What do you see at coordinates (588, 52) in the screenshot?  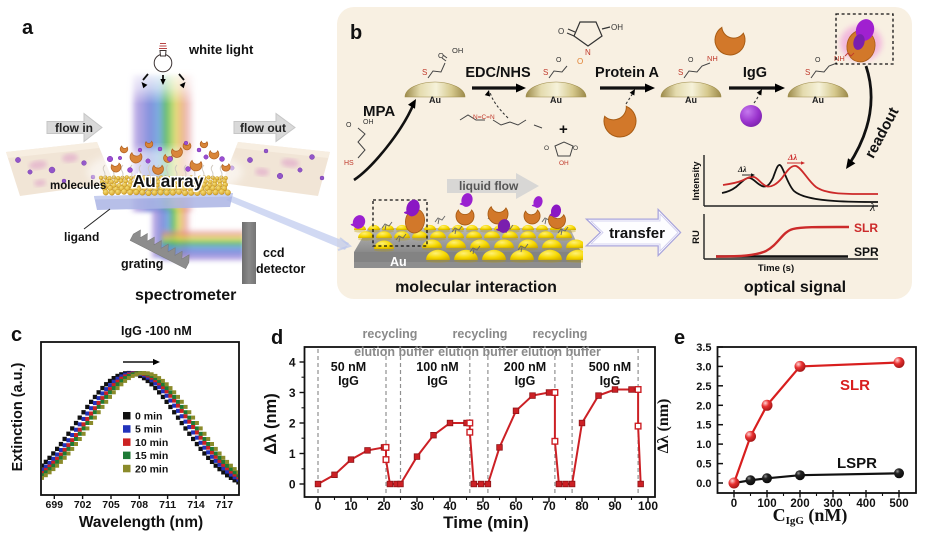 I see `svg-text: N` at bounding box center [588, 52].